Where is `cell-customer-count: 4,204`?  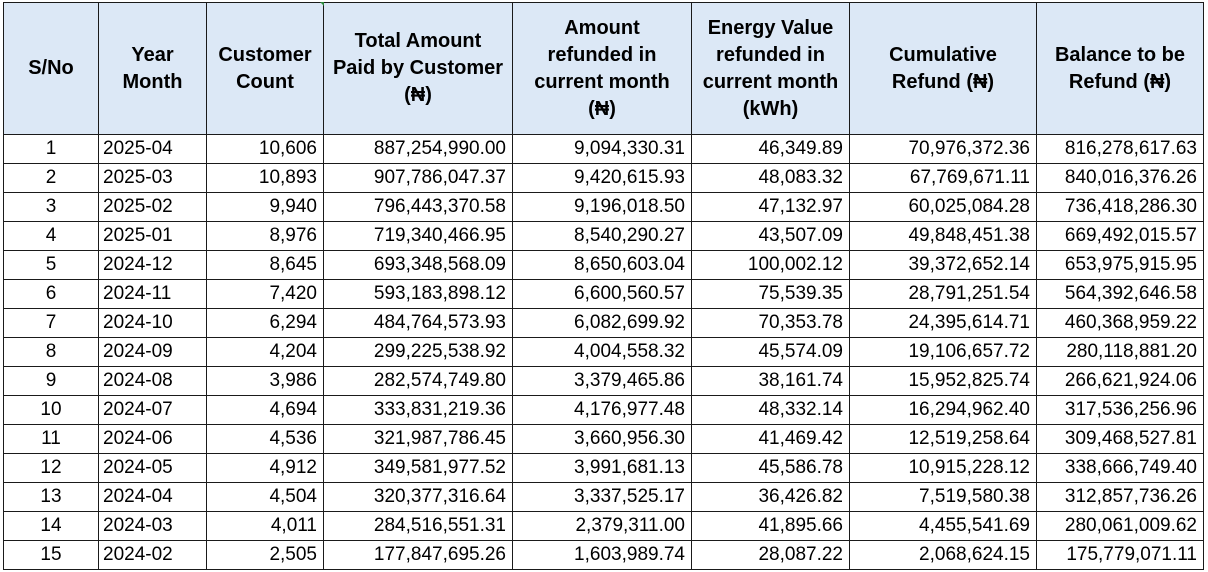
cell-customer-count: 4,204 is located at coordinates (265, 352).